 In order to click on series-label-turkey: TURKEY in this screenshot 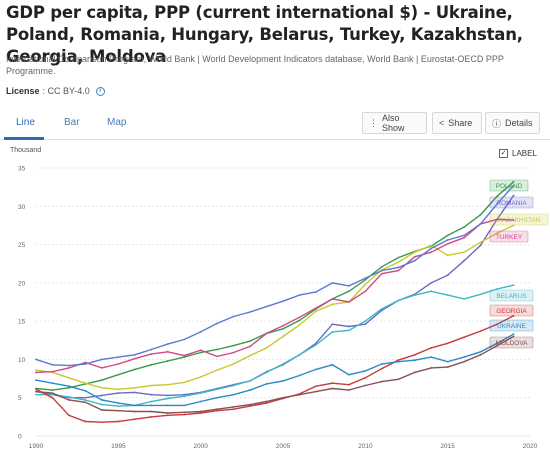, I will do `click(509, 237)`.